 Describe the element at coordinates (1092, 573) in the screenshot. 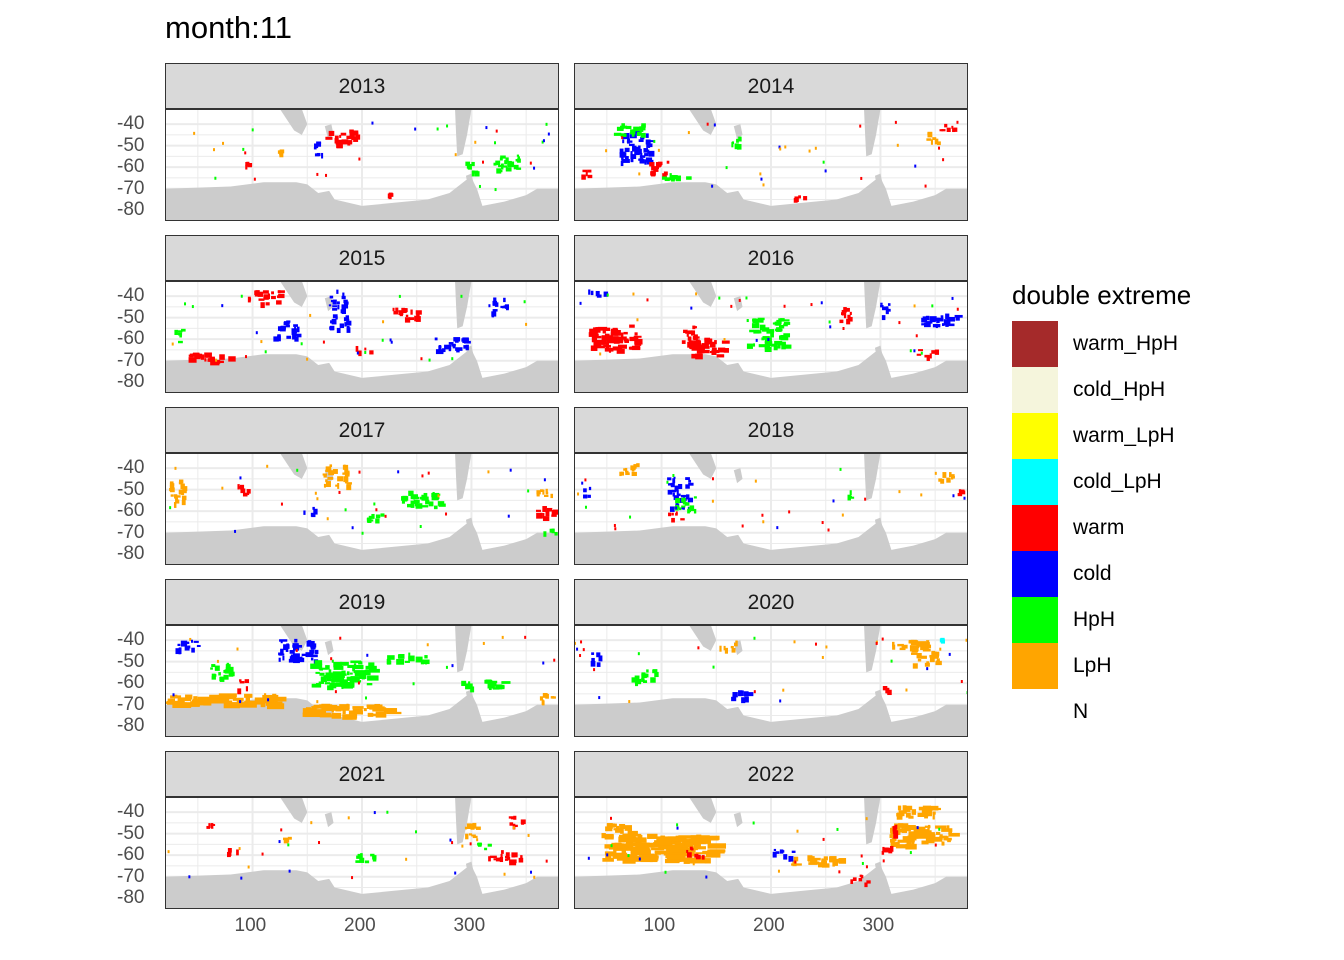

I see `legend-label: cold` at that location.